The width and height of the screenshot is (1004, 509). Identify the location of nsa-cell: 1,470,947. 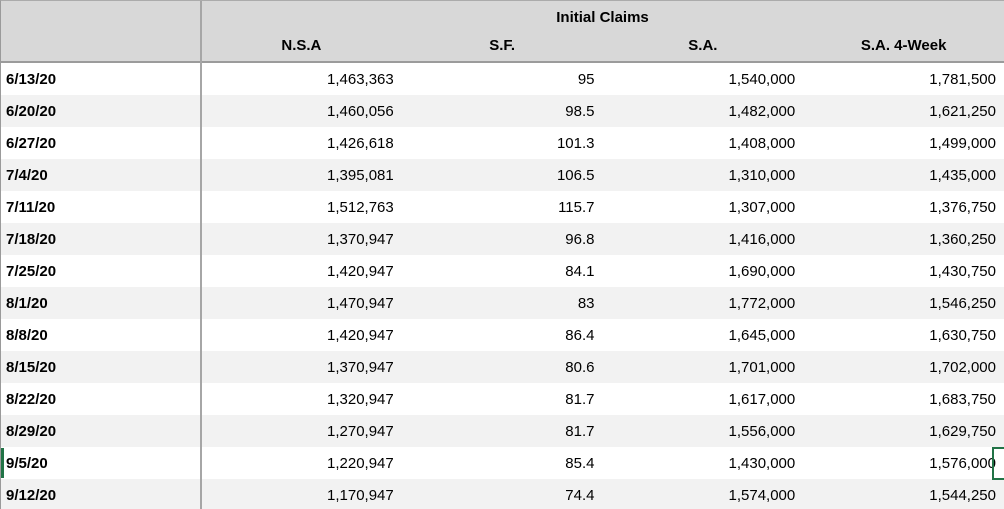
(360, 303).